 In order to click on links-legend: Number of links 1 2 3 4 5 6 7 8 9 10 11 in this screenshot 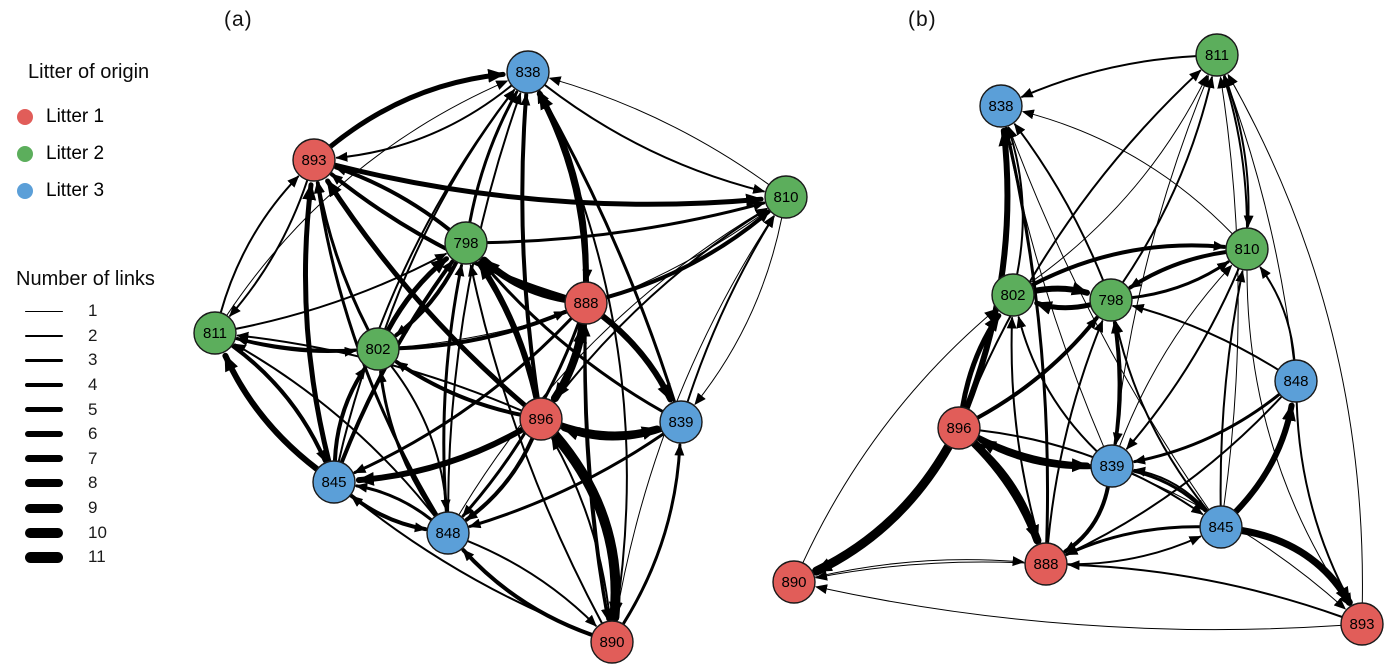, I will do `click(85, 419)`.